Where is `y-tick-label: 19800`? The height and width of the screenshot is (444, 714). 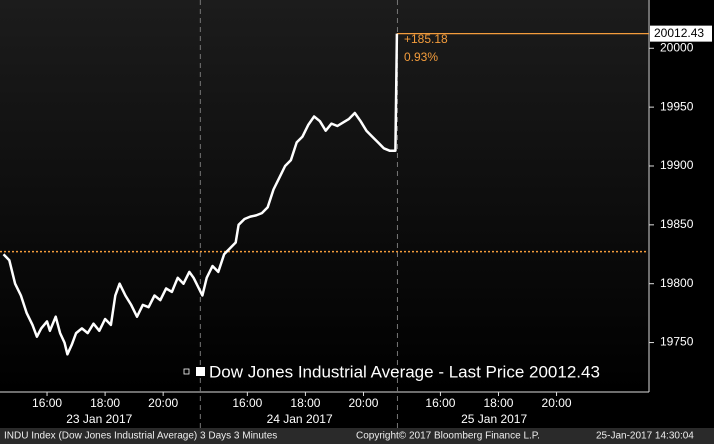
y-tick-label: 19800 is located at coordinates (677, 283).